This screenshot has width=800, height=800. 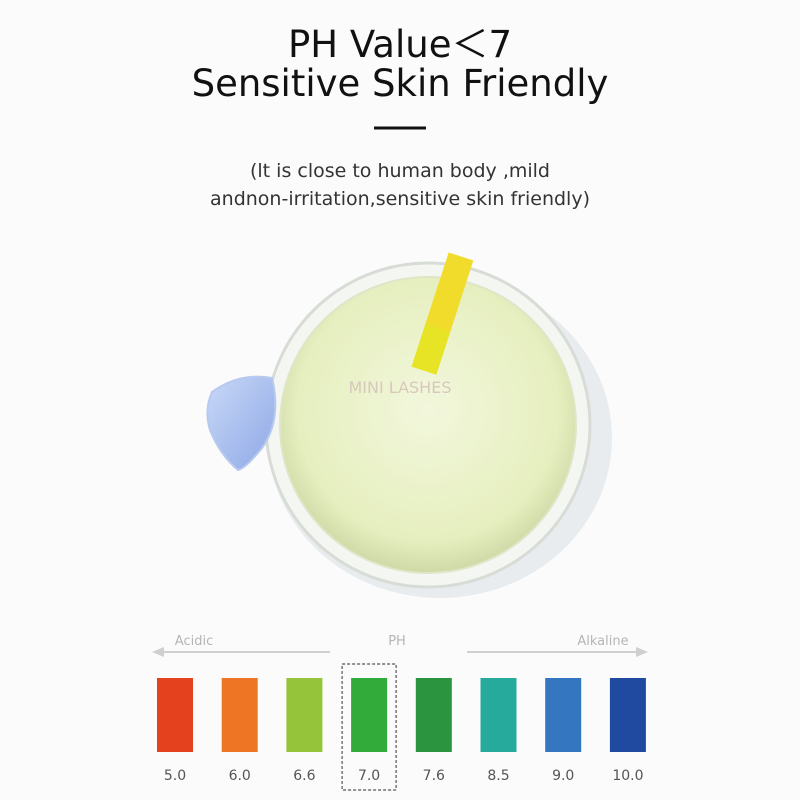 What do you see at coordinates (194, 641) in the screenshot?
I see `scale-left-label: Acidic` at bounding box center [194, 641].